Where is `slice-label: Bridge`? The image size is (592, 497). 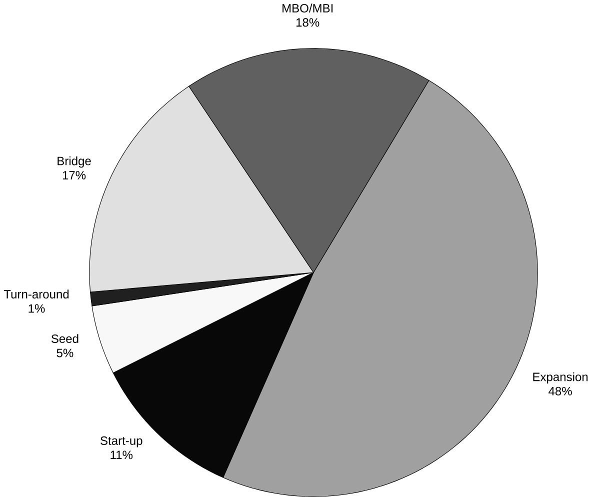
slice-label: Bridge is located at coordinates (74, 162).